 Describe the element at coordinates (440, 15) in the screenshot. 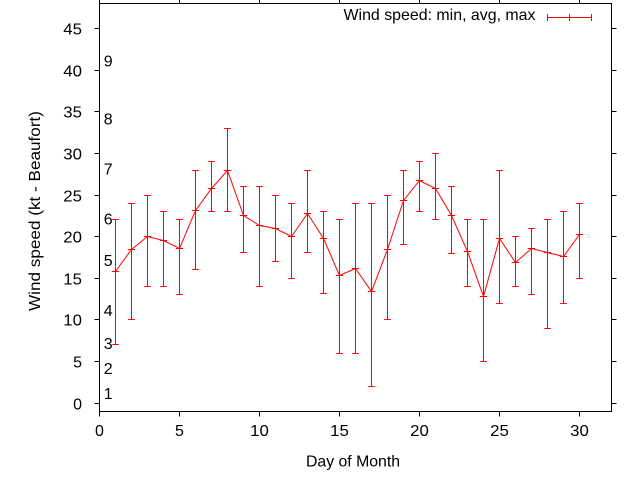

I see `svg-text: Wind speed: min, avg, max` at that location.